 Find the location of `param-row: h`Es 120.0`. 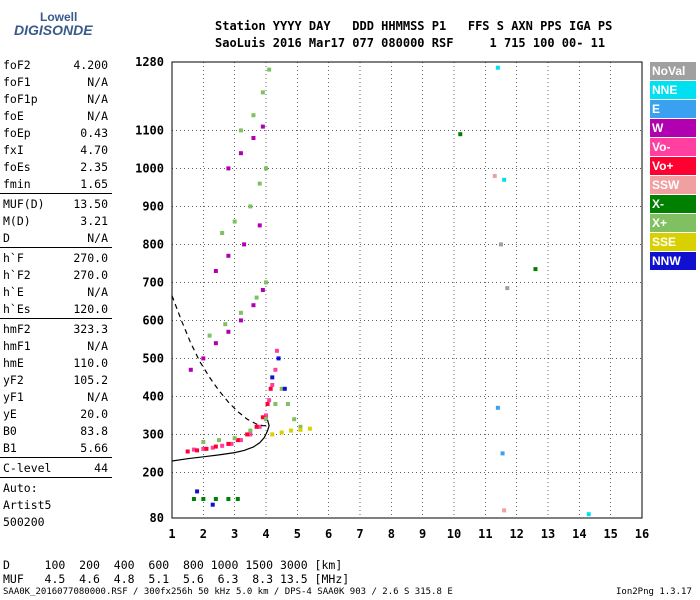

param-row: h`Es 120.0 is located at coordinates (56, 308).